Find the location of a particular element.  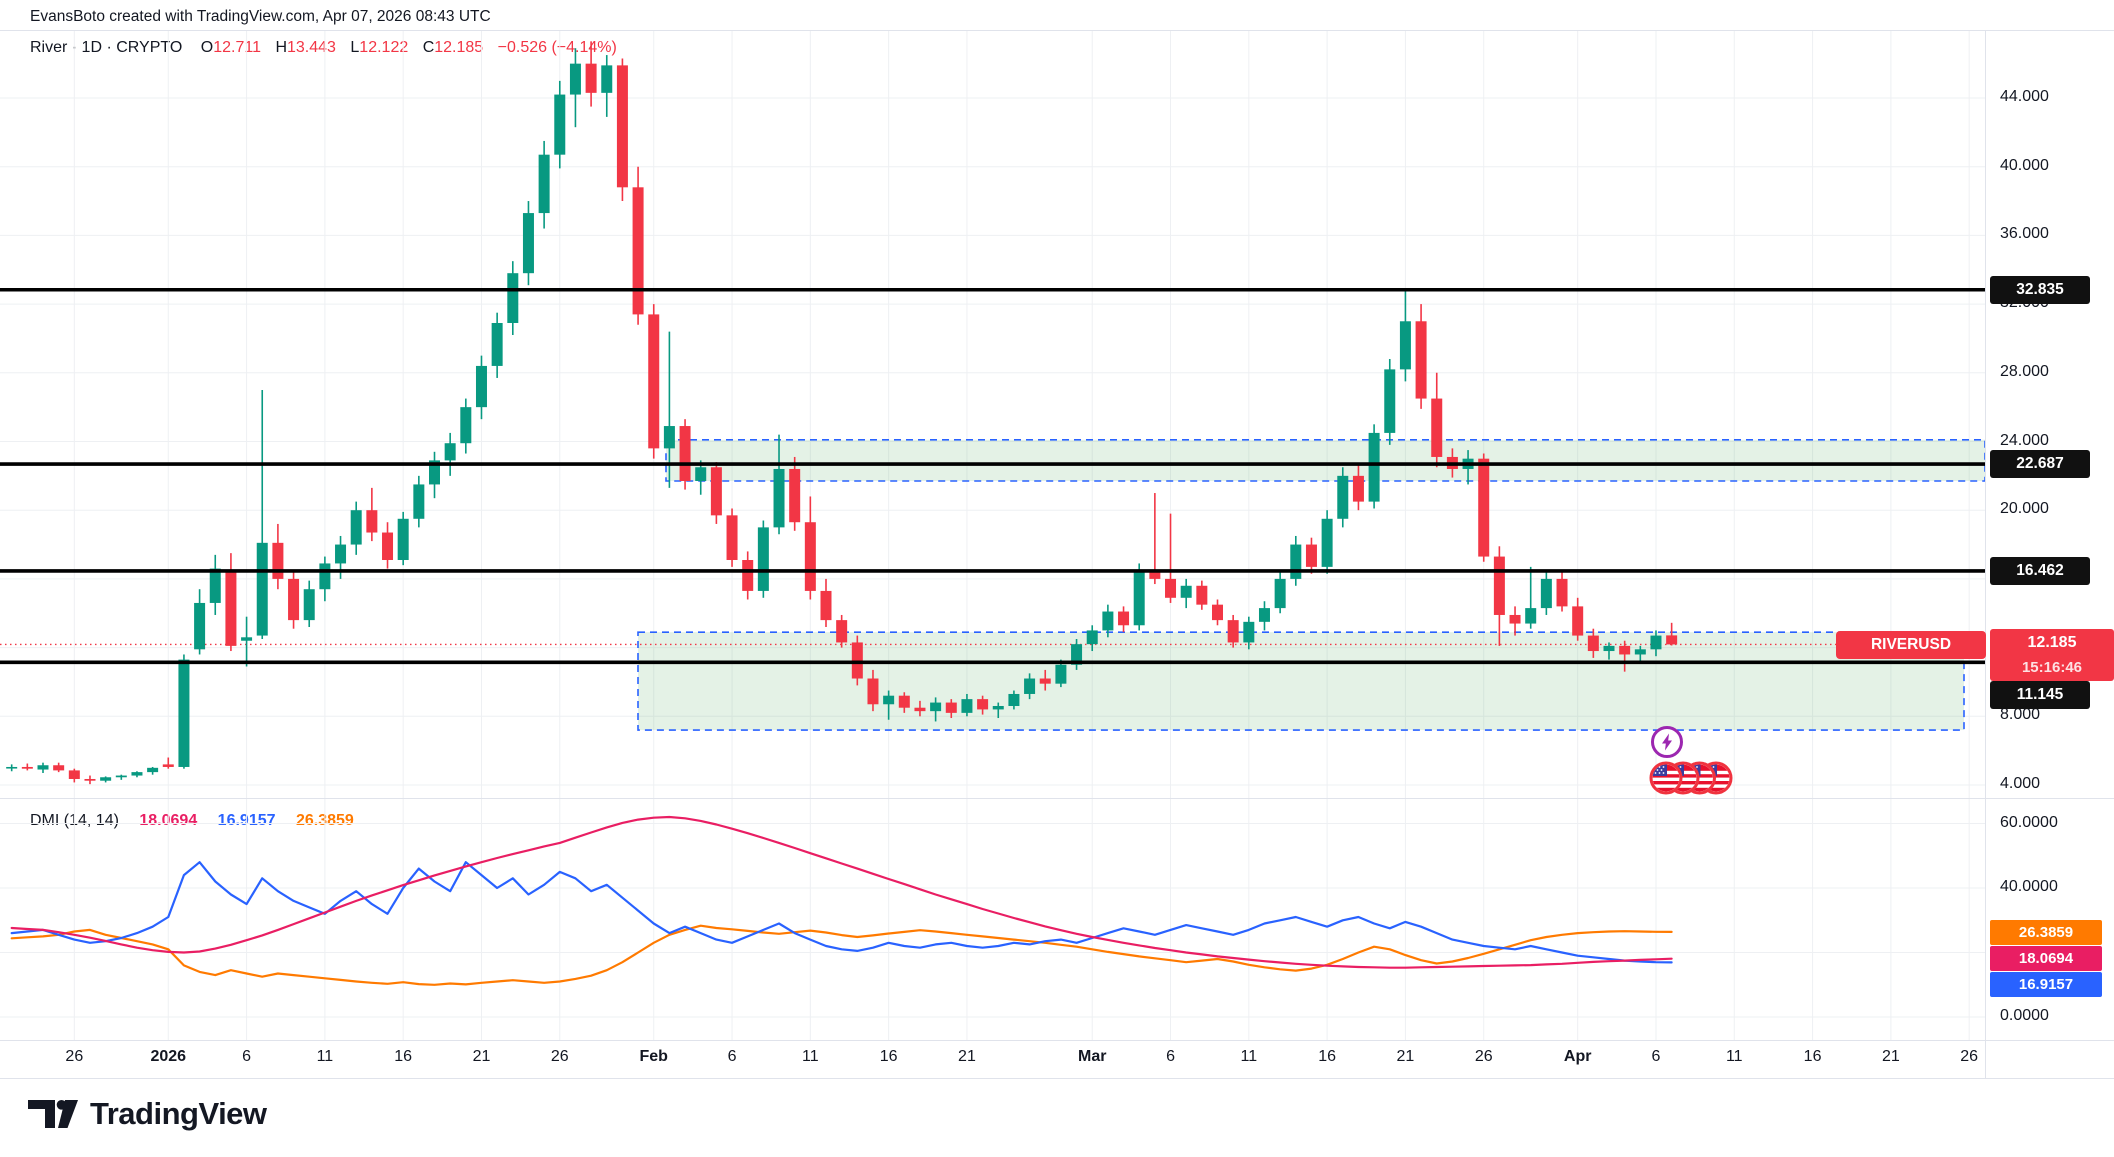

ohlc-high-key: H is located at coordinates (281, 47).